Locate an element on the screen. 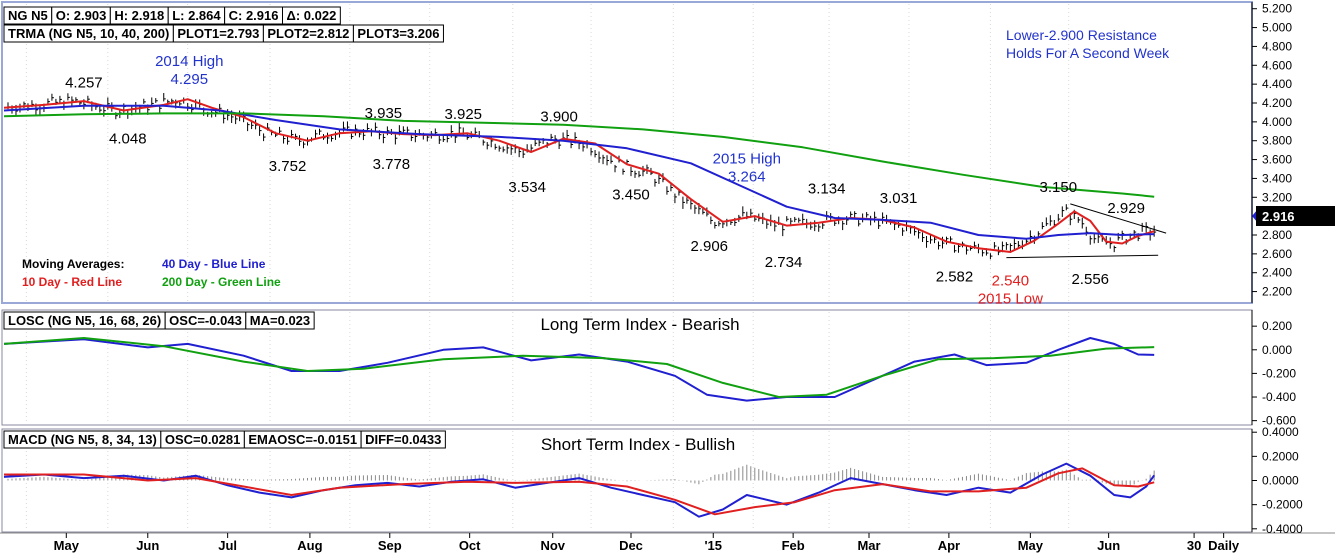 This screenshot has width=1335, height=558. price-tick-label: 4.200 is located at coordinates (1277, 103).